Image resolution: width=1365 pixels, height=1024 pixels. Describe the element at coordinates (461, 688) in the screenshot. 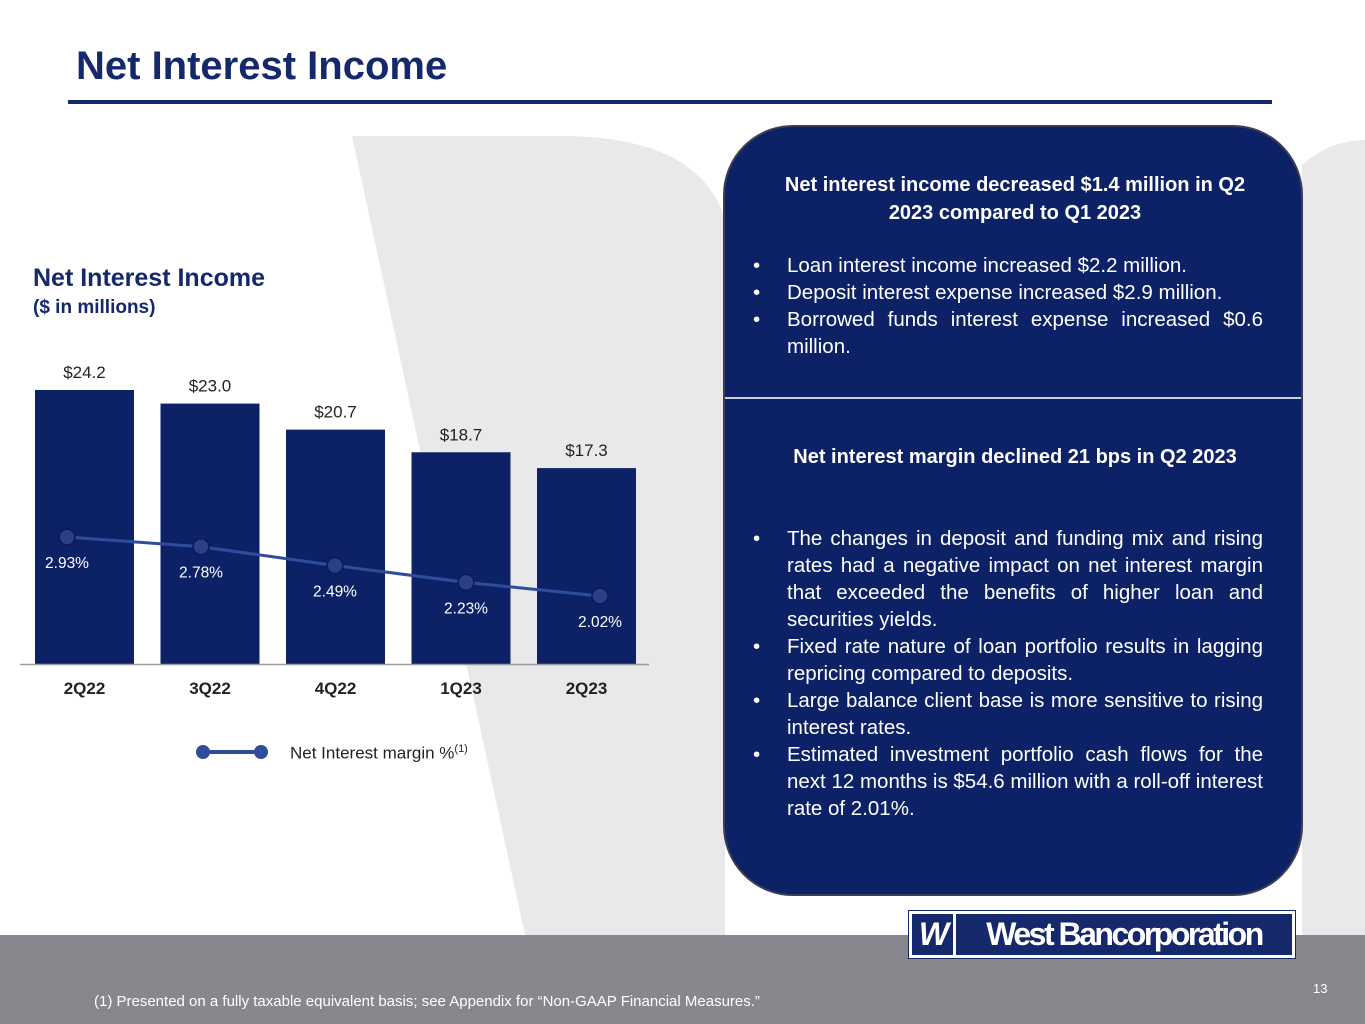

I see `x-tick-label: 1Q23` at that location.